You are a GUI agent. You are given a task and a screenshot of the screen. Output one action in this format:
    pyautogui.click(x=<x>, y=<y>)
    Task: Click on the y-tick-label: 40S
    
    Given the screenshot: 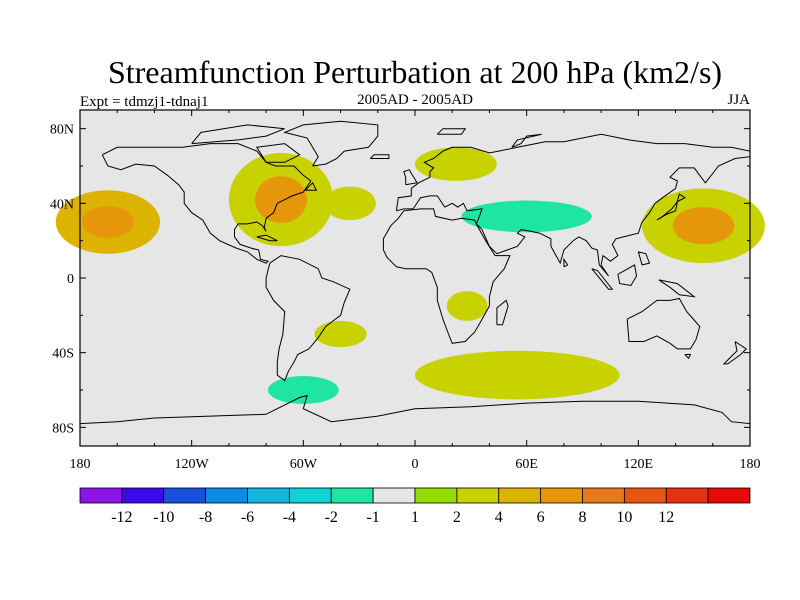 What is the action you would take?
    pyautogui.click(x=63, y=354)
    